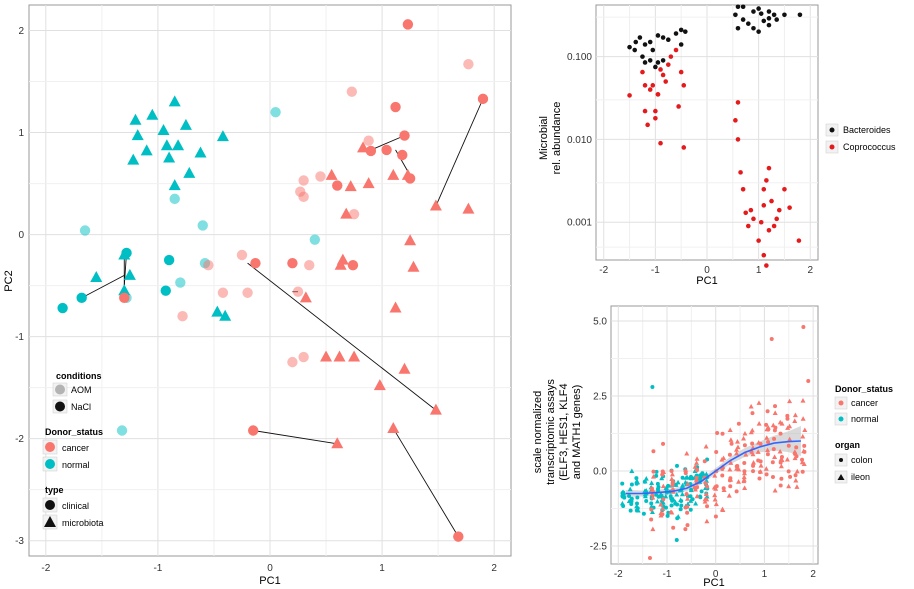 This screenshot has height=589, width=914. What do you see at coordinates (538, 432) in the screenshot?
I see `transcriptomic-y-axis-title-line1: scale normalized` at bounding box center [538, 432].